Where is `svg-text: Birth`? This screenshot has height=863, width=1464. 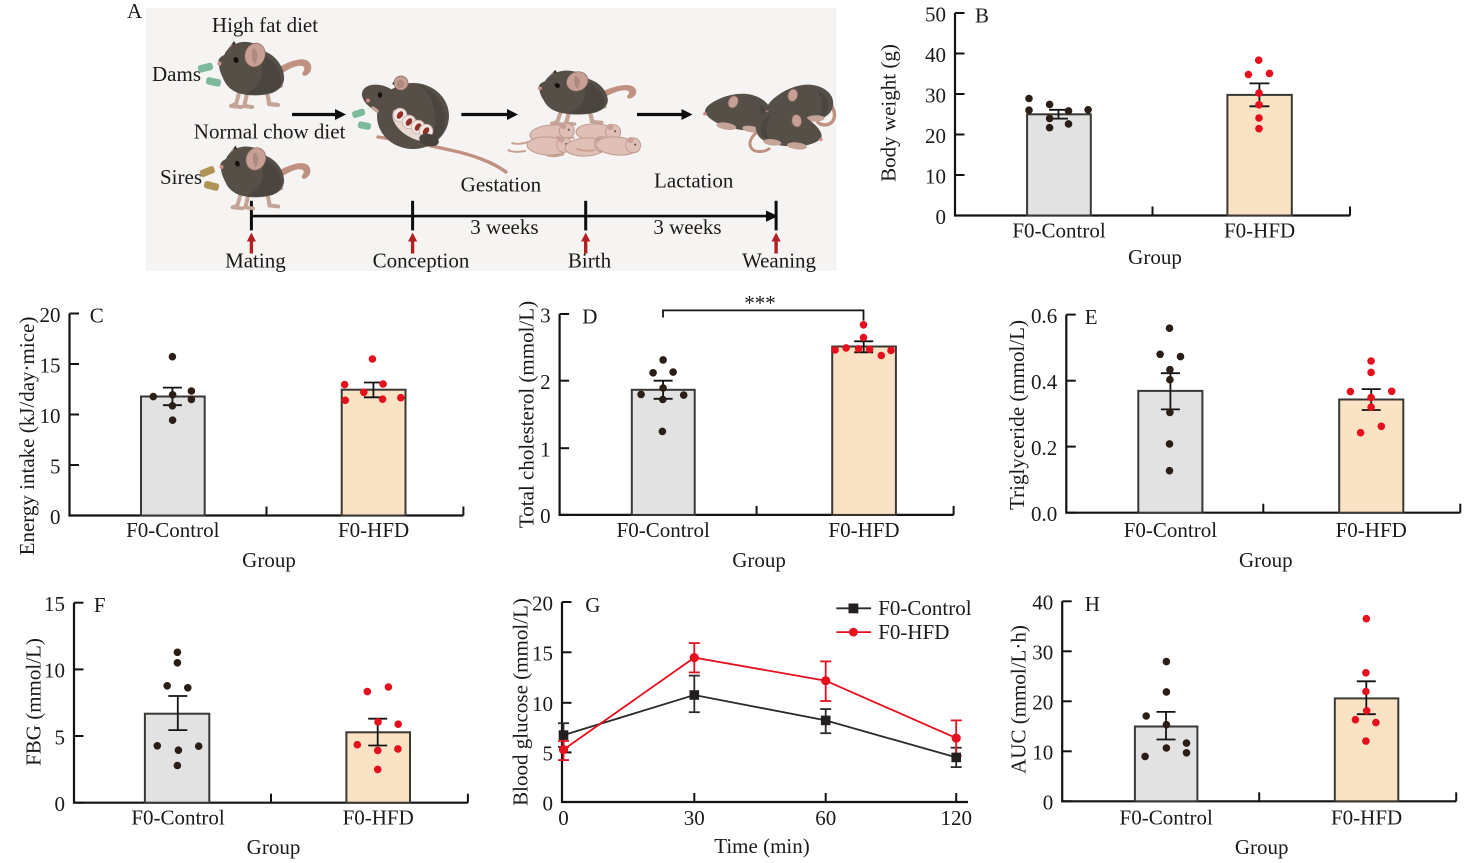
svg-text: Birth is located at coordinates (590, 261).